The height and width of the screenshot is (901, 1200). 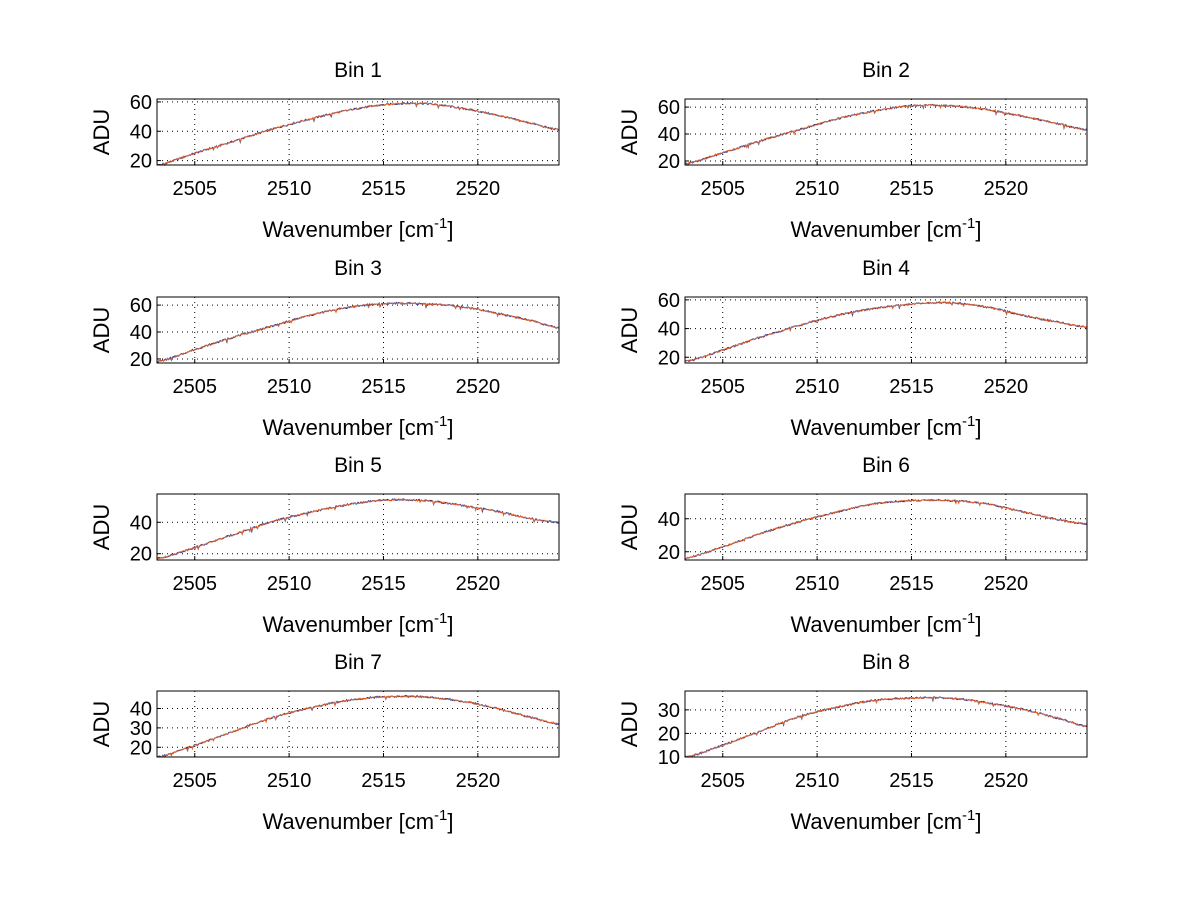 I want to click on subplot-title: Bin 2, so click(x=886, y=70).